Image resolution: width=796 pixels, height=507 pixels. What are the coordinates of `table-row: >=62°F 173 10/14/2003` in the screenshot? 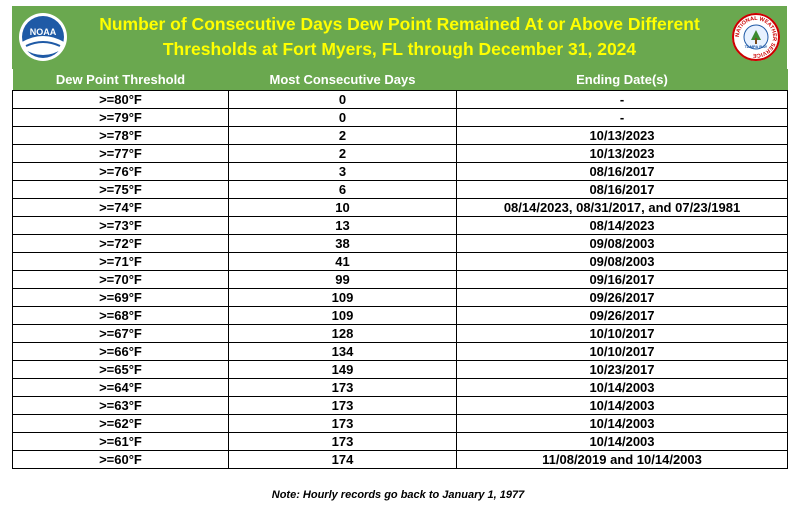 It's located at (400, 423).